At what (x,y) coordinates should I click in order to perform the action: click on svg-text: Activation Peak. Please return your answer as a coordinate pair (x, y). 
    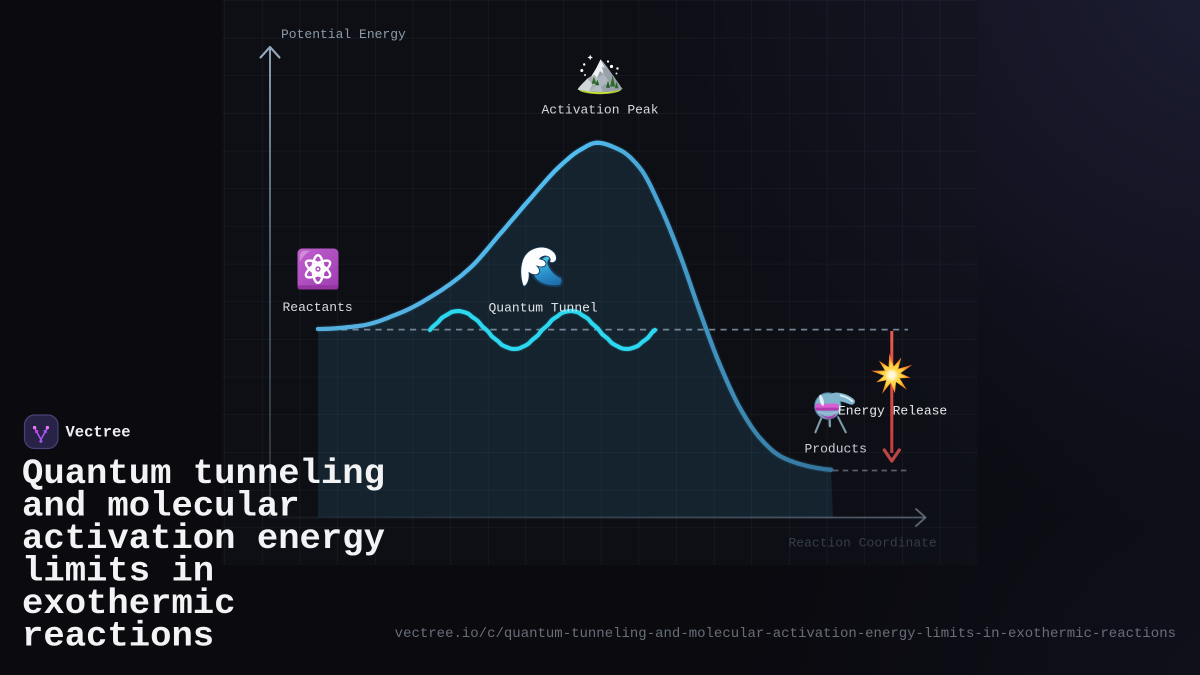
    Looking at the image, I should click on (600, 110).